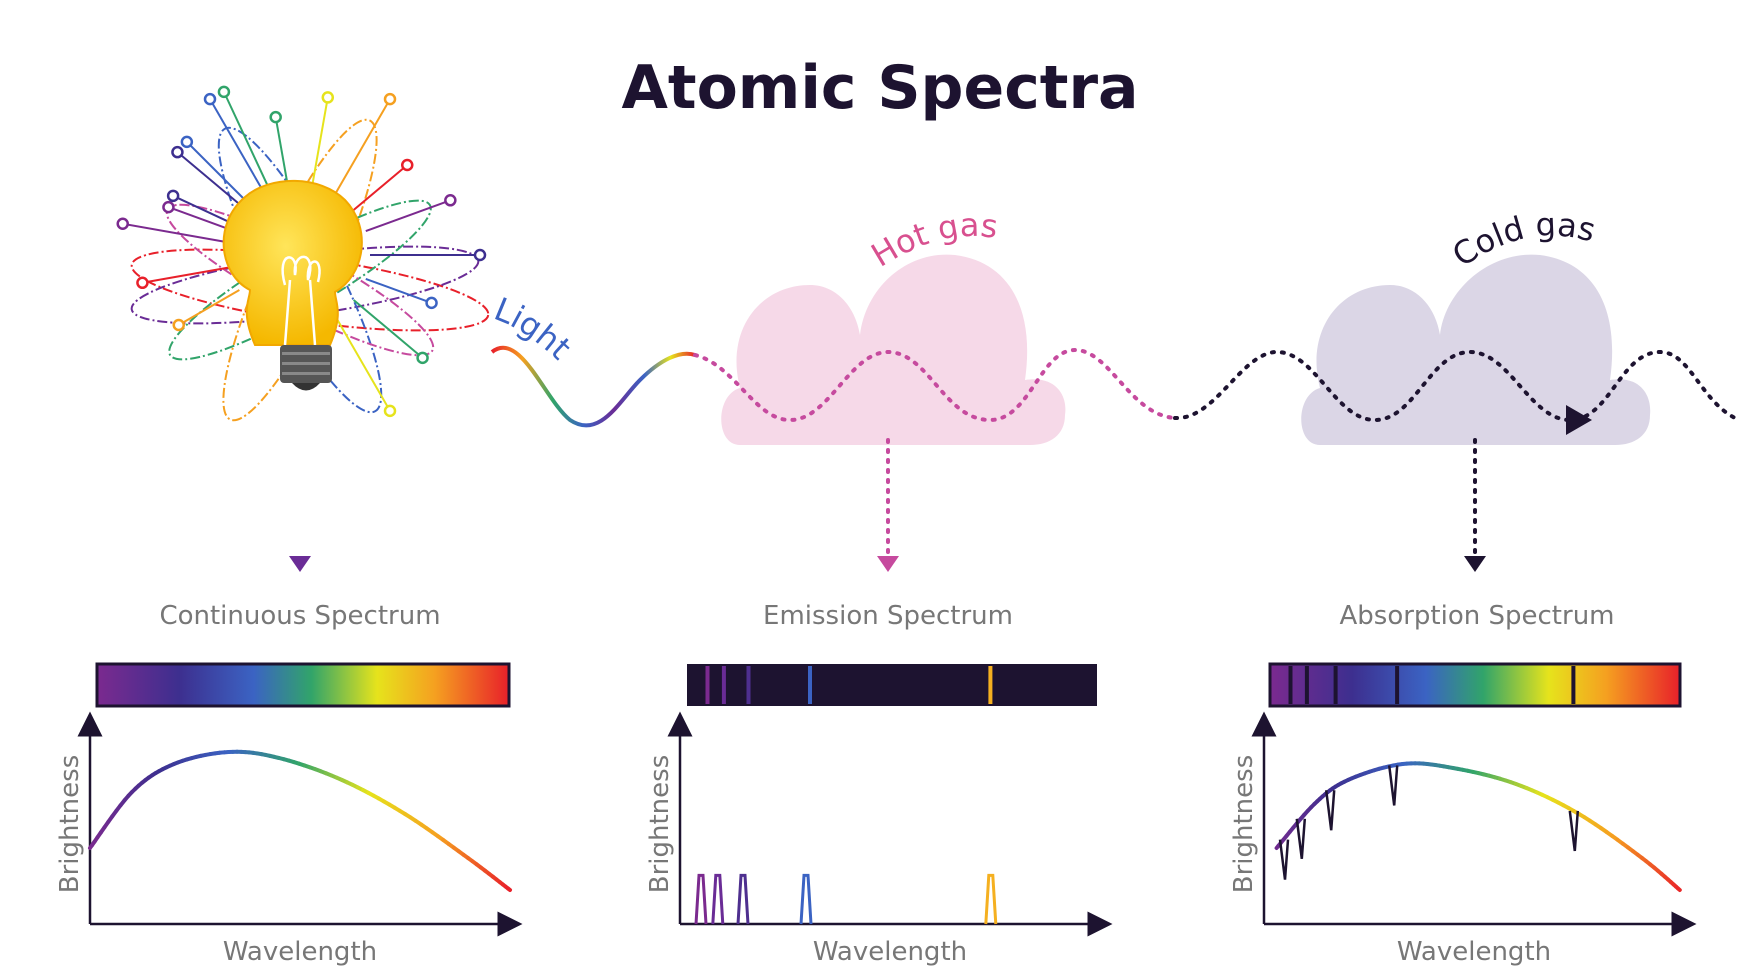 This screenshot has height=980, width=1742. Describe the element at coordinates (1463, 839) in the screenshot. I see `absorption-chart: Wavelength Brightness` at that location.